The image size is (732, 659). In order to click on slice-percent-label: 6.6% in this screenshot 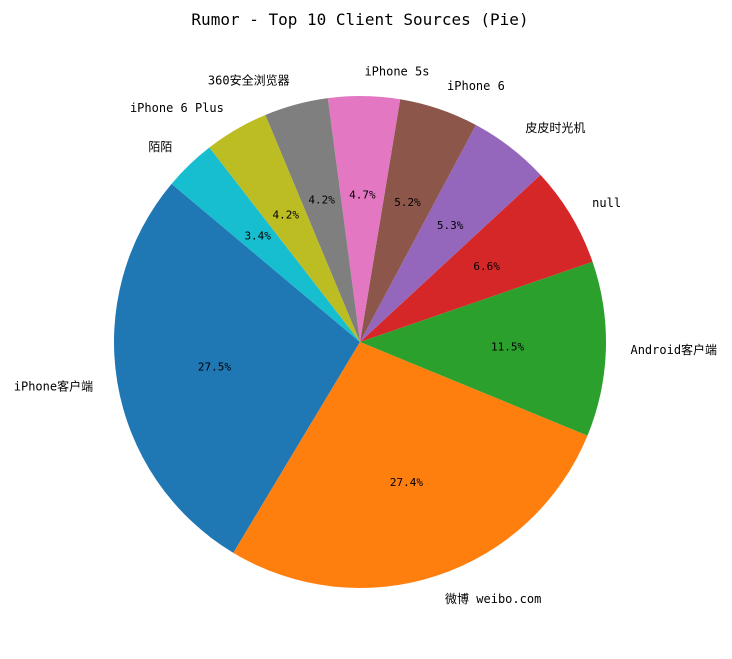, I will do `click(486, 266)`.